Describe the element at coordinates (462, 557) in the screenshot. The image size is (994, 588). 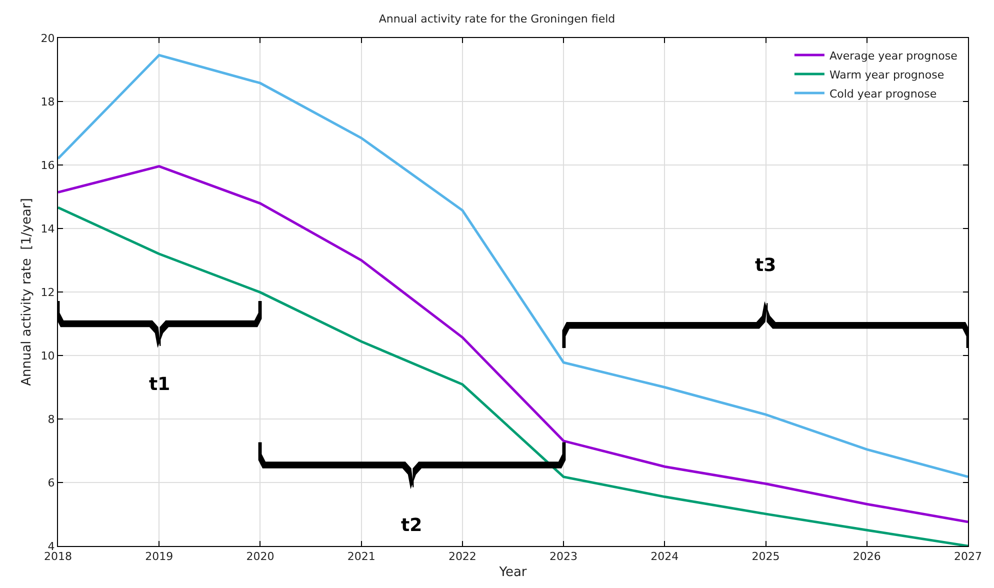
I see `x-tick-label: 2022` at that location.